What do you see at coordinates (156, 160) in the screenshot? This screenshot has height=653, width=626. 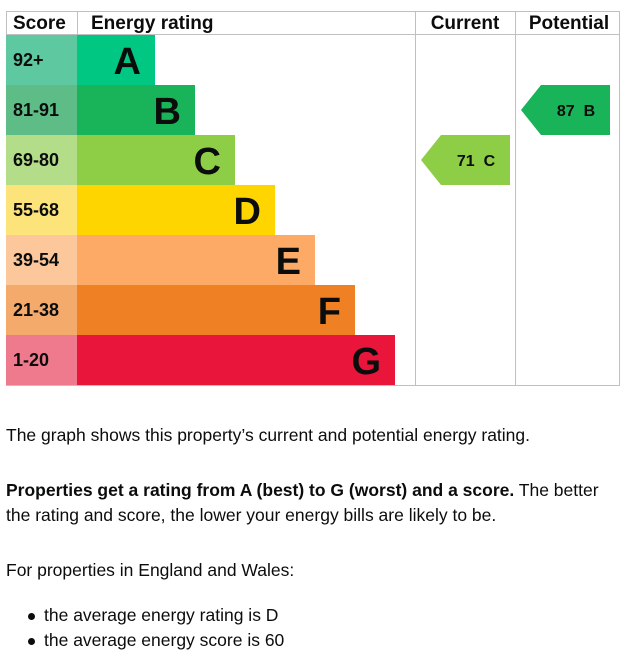 I see `band-bar-c` at bounding box center [156, 160].